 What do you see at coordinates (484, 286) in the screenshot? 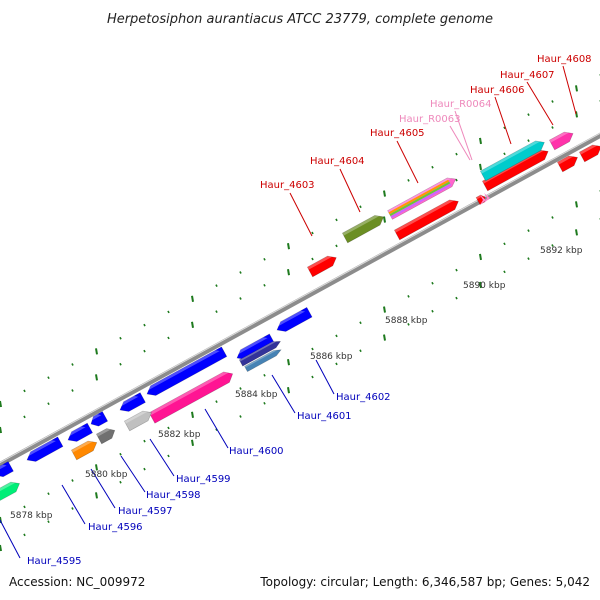
I see `scale-label: 5890 kbp` at bounding box center [484, 286].